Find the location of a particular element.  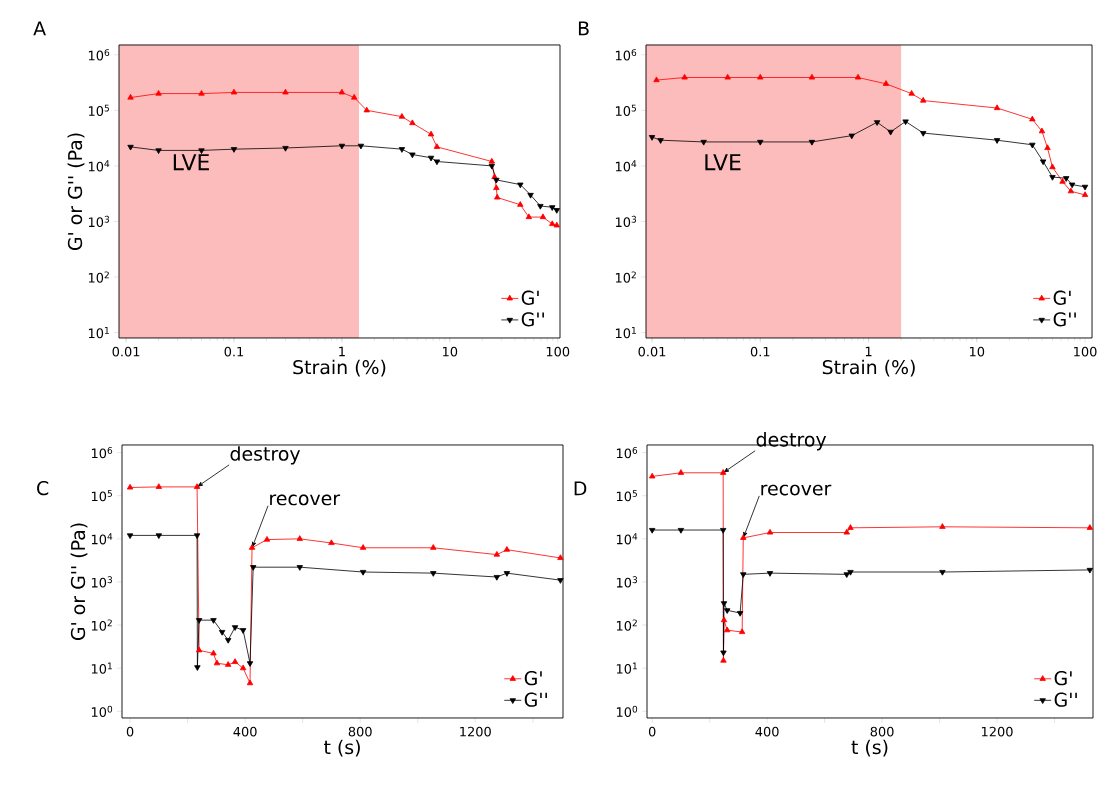

text: D is located at coordinates (580, 488).